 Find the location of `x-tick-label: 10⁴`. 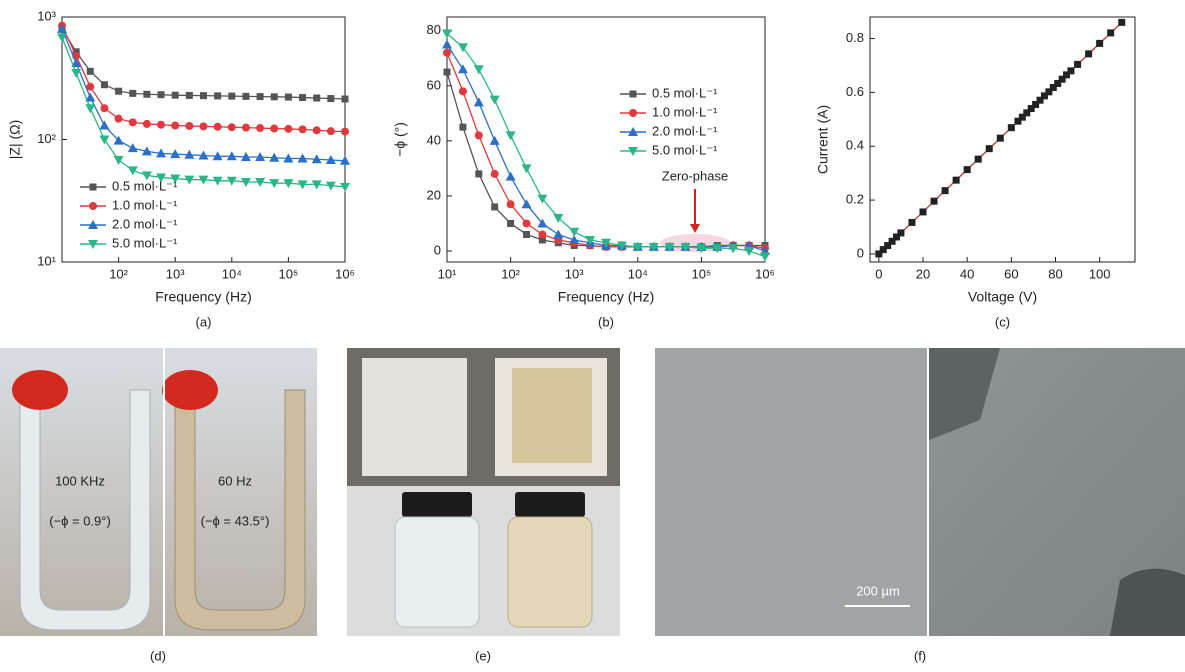

x-tick-label: 10⁴ is located at coordinates (638, 273).